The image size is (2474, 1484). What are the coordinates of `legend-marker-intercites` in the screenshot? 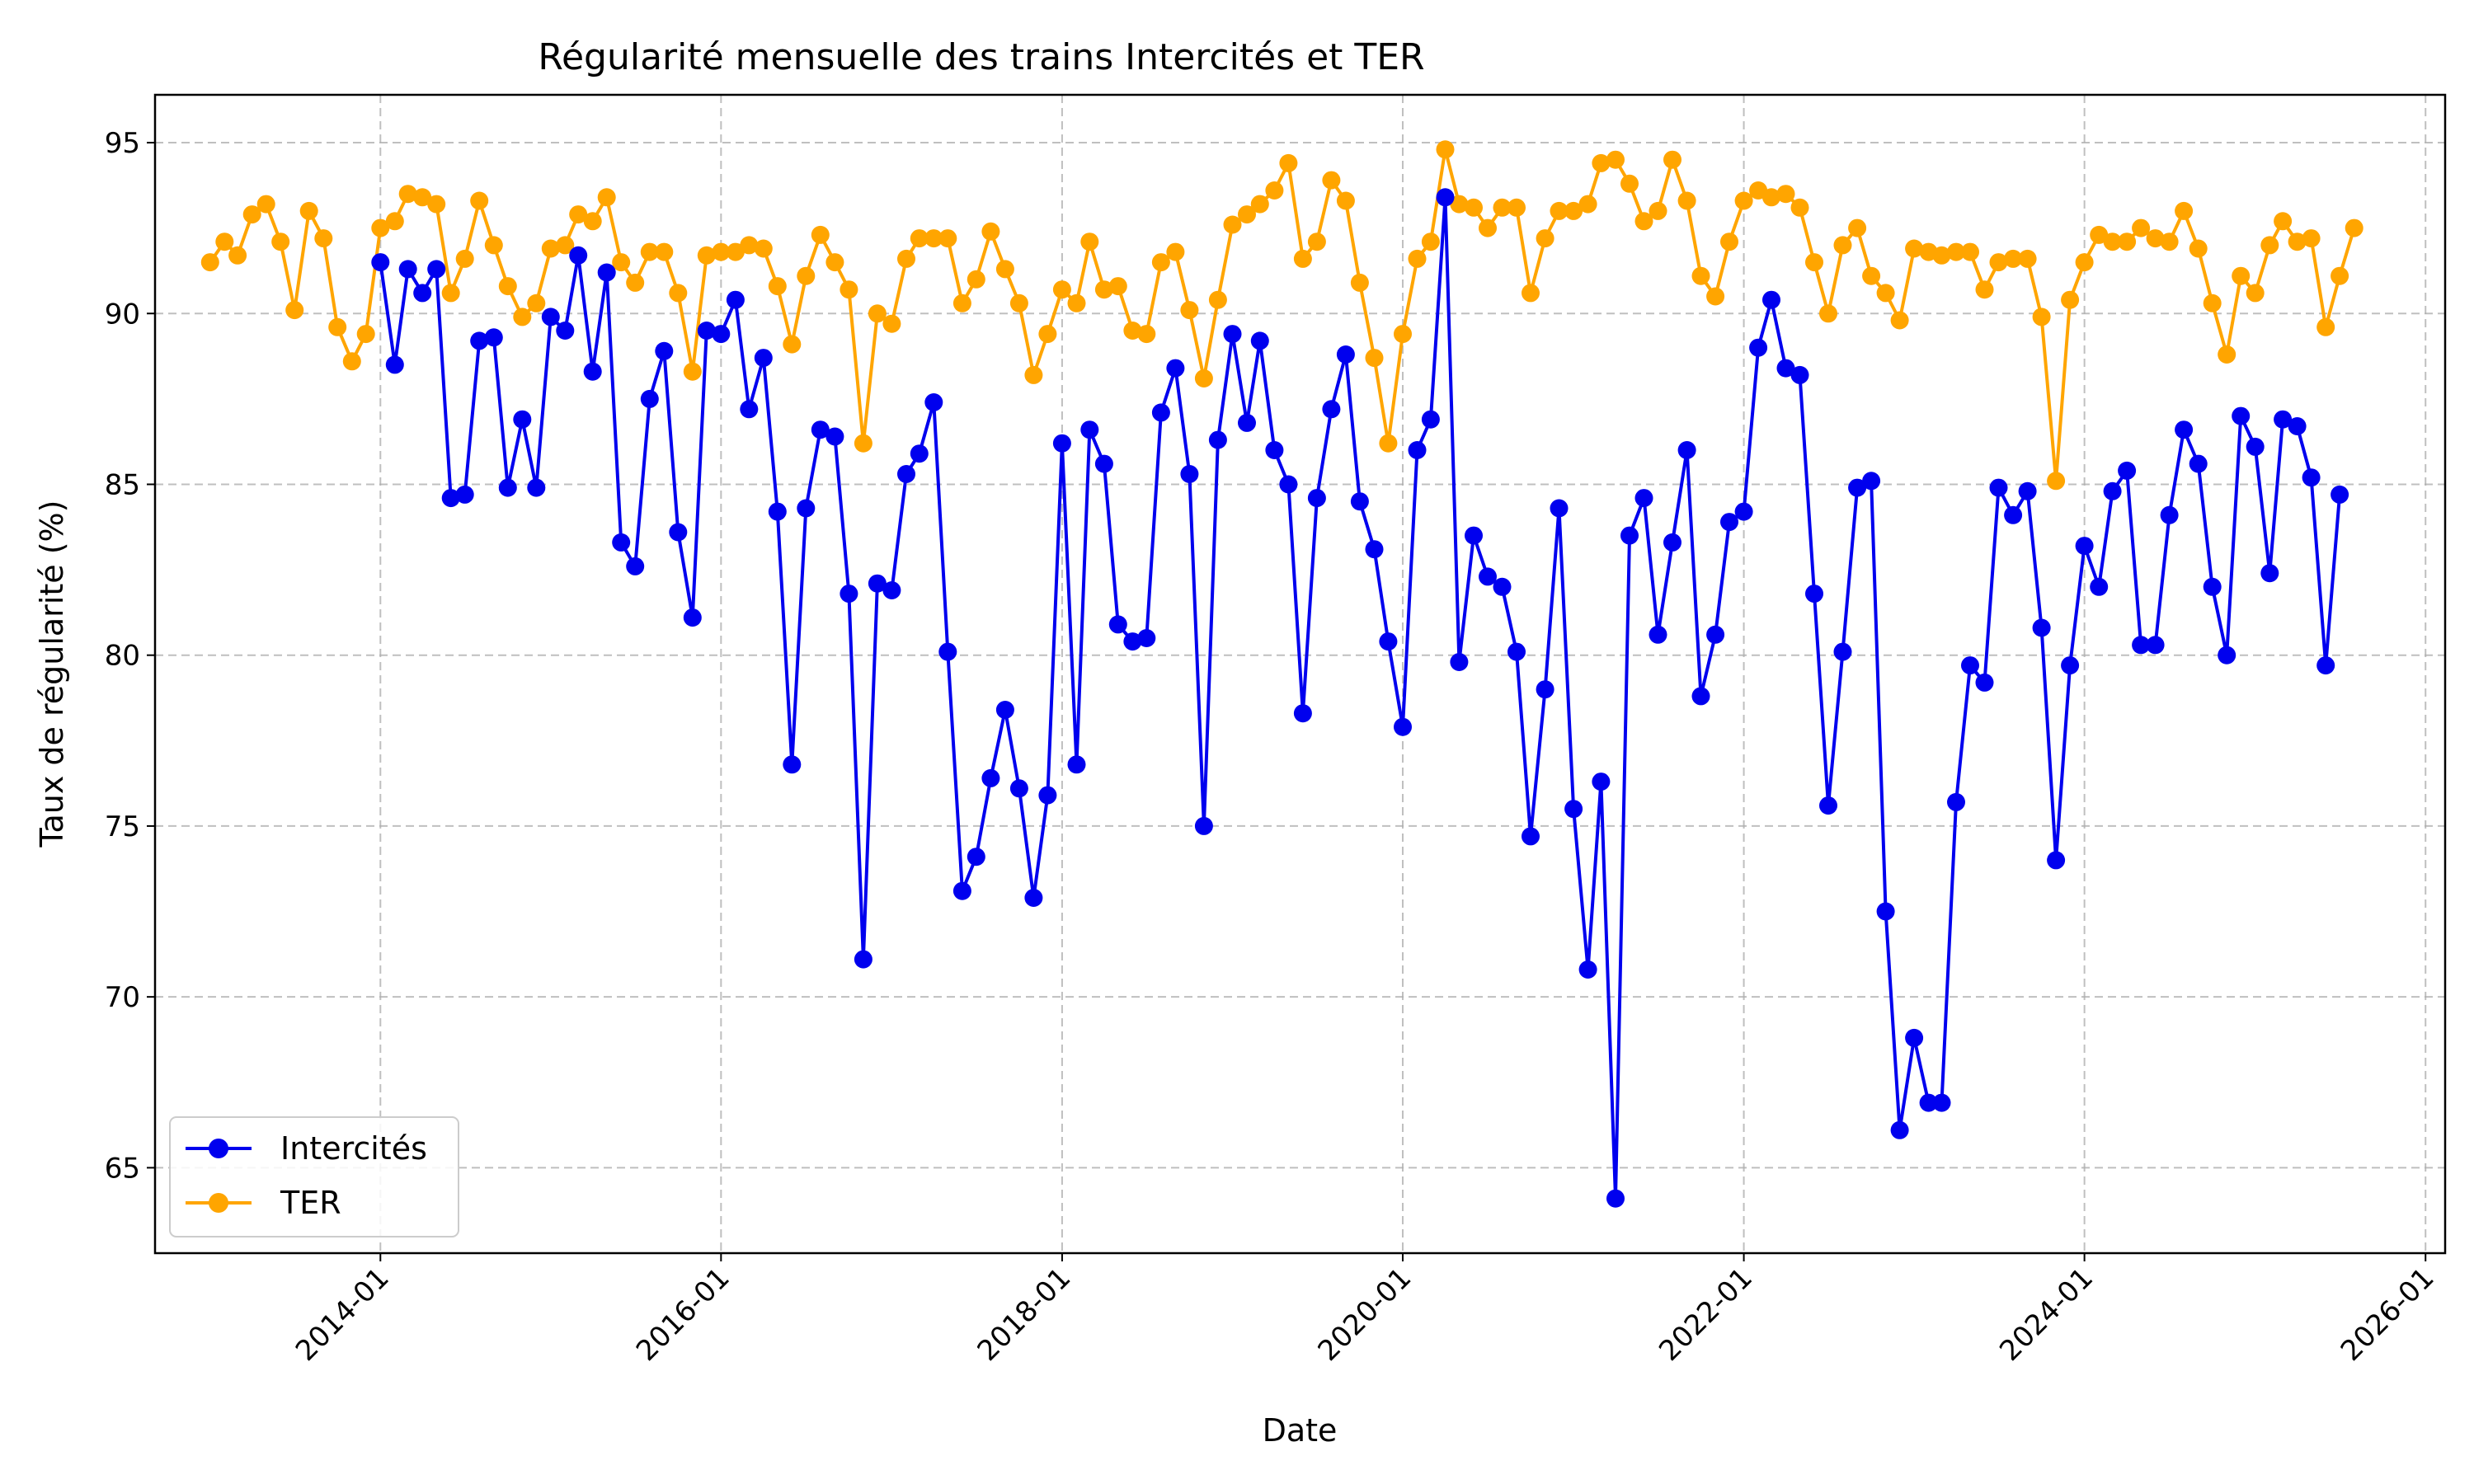 It's located at (218, 1148).